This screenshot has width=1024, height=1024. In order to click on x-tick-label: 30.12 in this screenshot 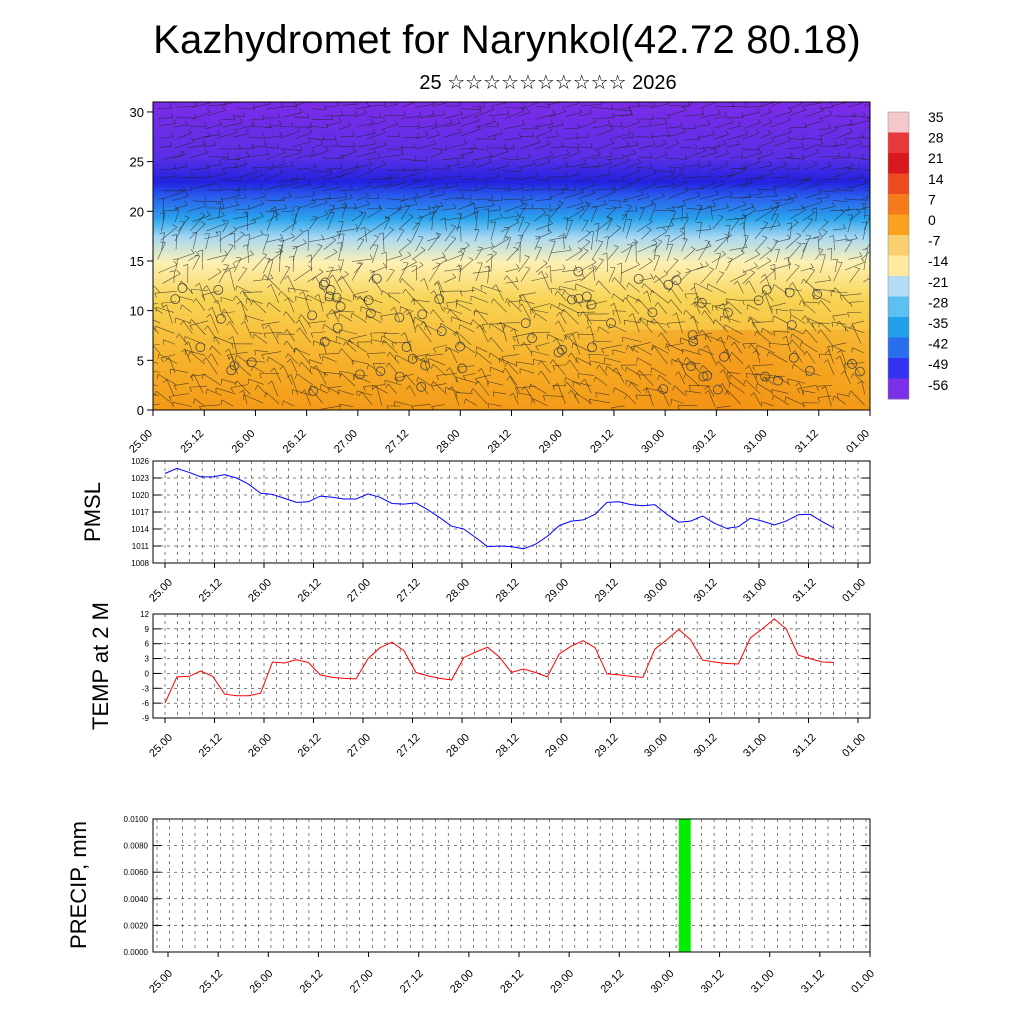, I will do `click(713, 982)`.